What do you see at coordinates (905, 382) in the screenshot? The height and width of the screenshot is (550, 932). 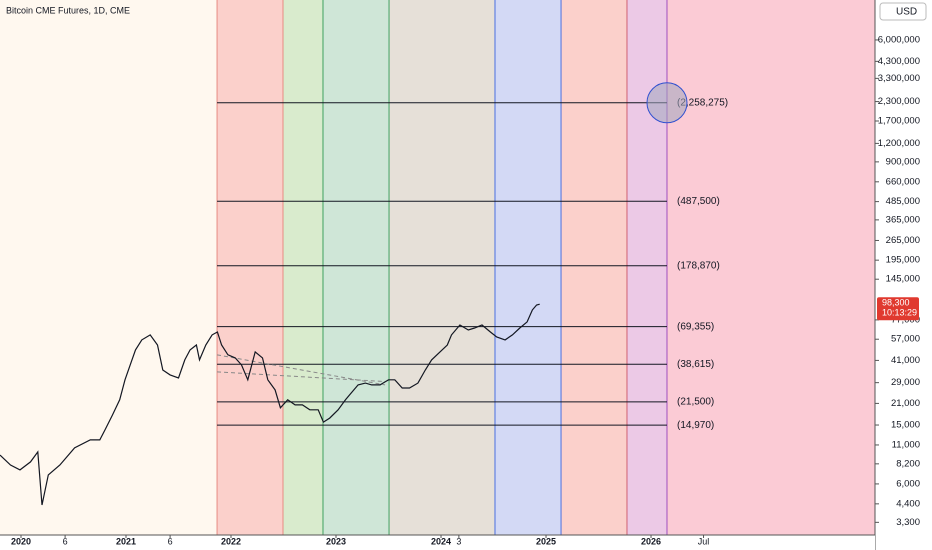 I see `y-tick-label: 29,000` at bounding box center [905, 382].